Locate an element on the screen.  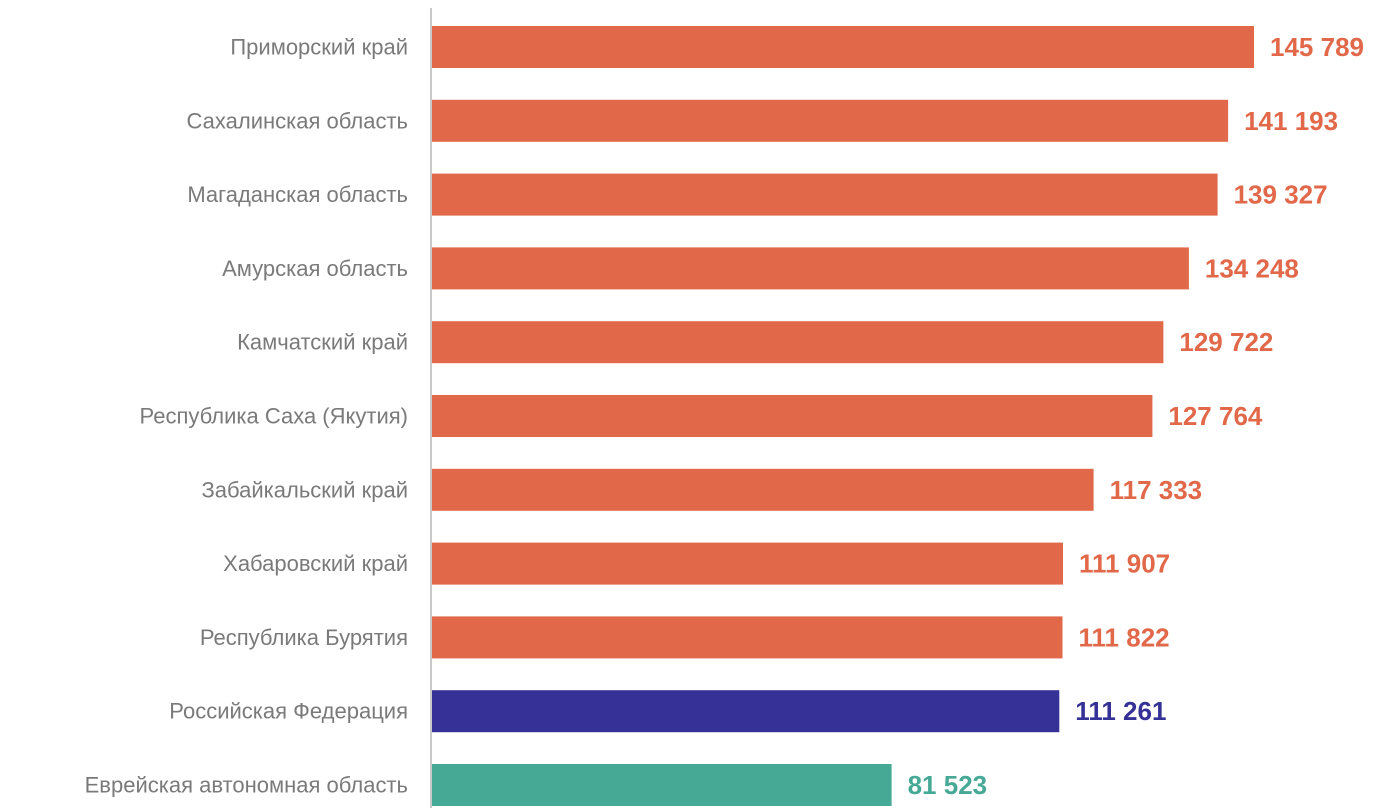
category-label: Магаданская область is located at coordinates (297, 194).